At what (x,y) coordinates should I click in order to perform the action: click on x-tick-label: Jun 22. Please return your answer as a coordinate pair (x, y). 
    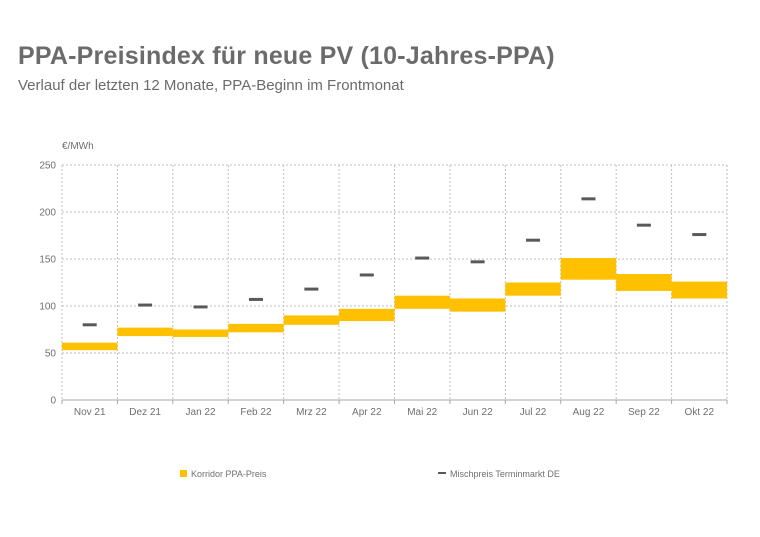
    Looking at the image, I should click on (478, 412).